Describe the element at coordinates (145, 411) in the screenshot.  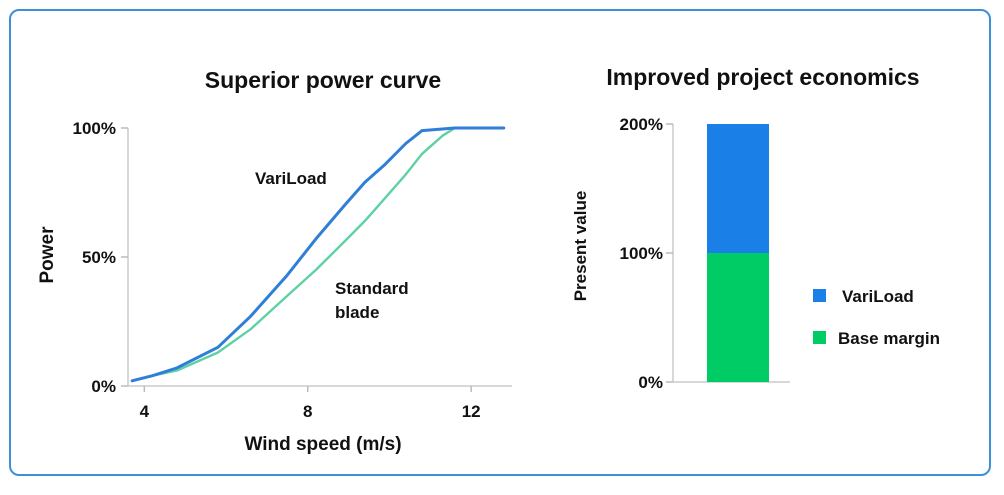
I see `power-curve-x-tick-label: 4` at that location.